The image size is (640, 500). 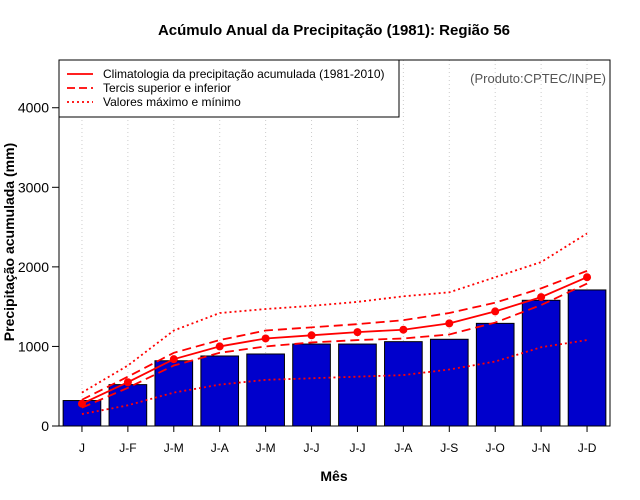 What do you see at coordinates (338, 440) in the screenshot?
I see `x-axis: J J-F J-M J-A J-M J-J J-J J-A J-S J-O J-N J-D` at bounding box center [338, 440].